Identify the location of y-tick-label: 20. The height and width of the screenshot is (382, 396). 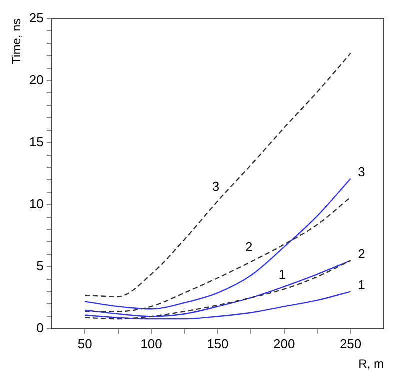
(36, 80).